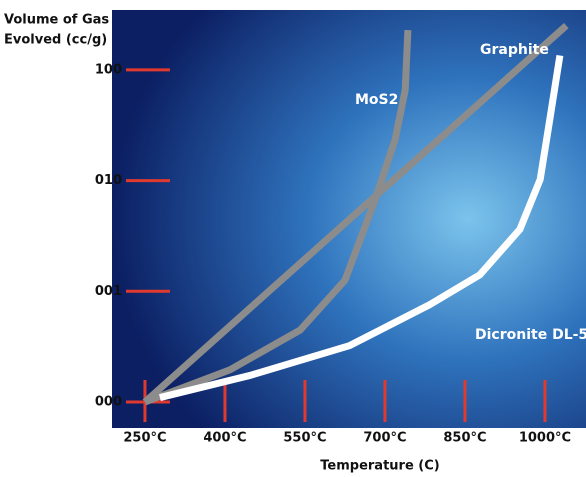 This screenshot has width=586, height=477. Describe the element at coordinates (108, 69) in the screenshot. I see `y-tick-label: 100` at that location.